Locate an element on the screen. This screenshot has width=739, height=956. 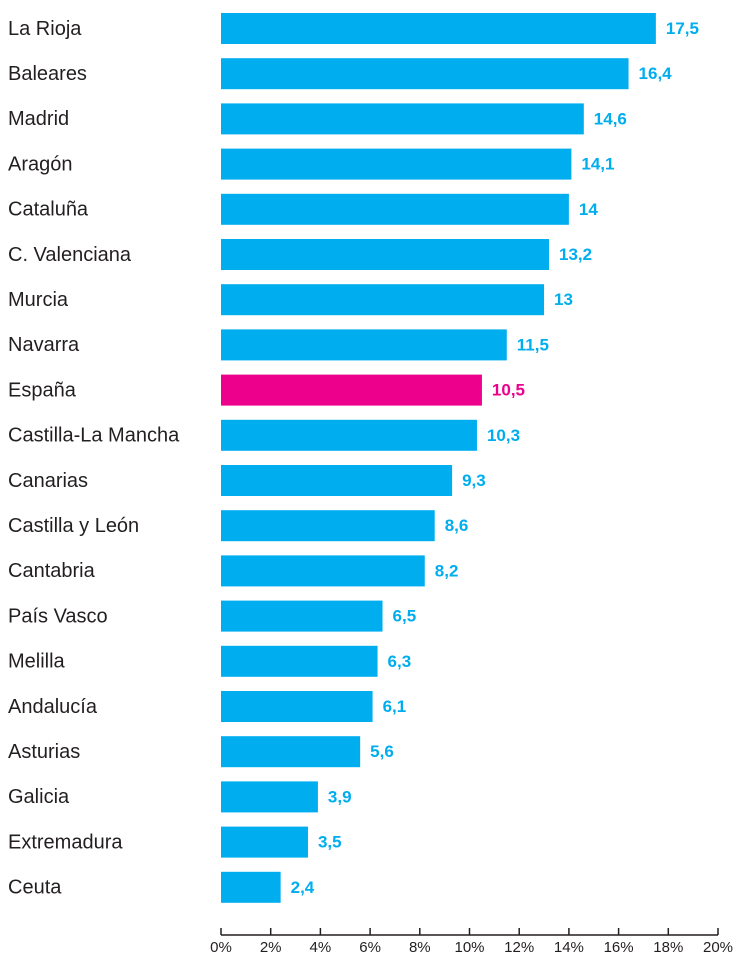
category-label: Cantabria is located at coordinates (52, 571).